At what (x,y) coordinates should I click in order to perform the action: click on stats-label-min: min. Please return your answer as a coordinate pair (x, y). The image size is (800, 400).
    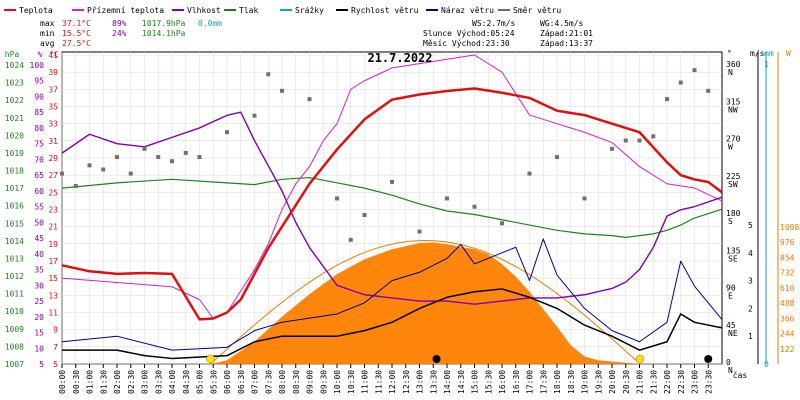
    Looking at the image, I should click on (47, 33).